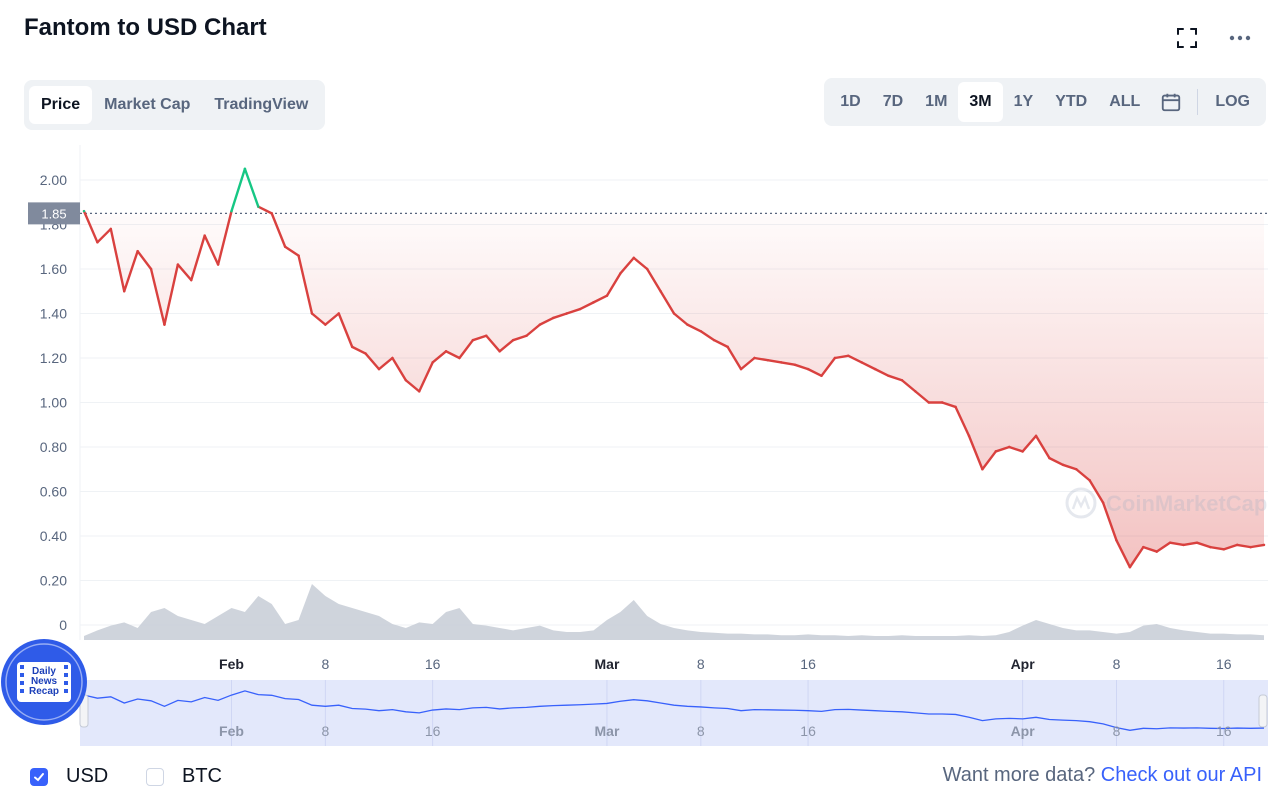 This screenshot has width=1280, height=801. I want to click on range-1d: 1D, so click(850, 101).